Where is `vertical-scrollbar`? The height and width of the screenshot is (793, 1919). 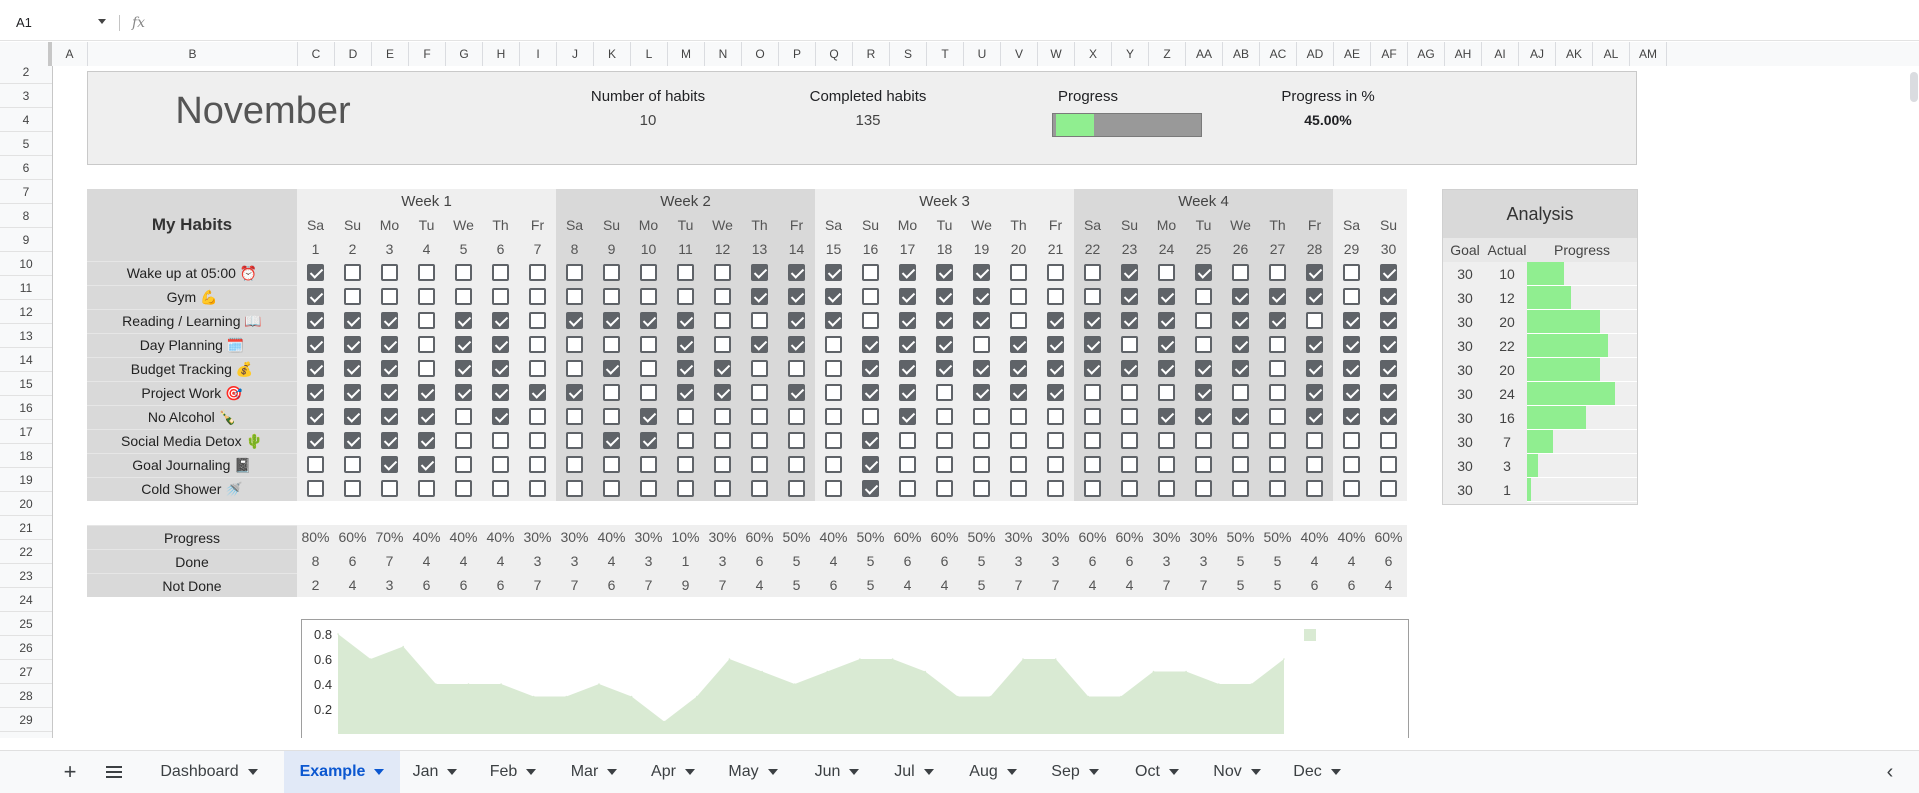 vertical-scrollbar is located at coordinates (1913, 402).